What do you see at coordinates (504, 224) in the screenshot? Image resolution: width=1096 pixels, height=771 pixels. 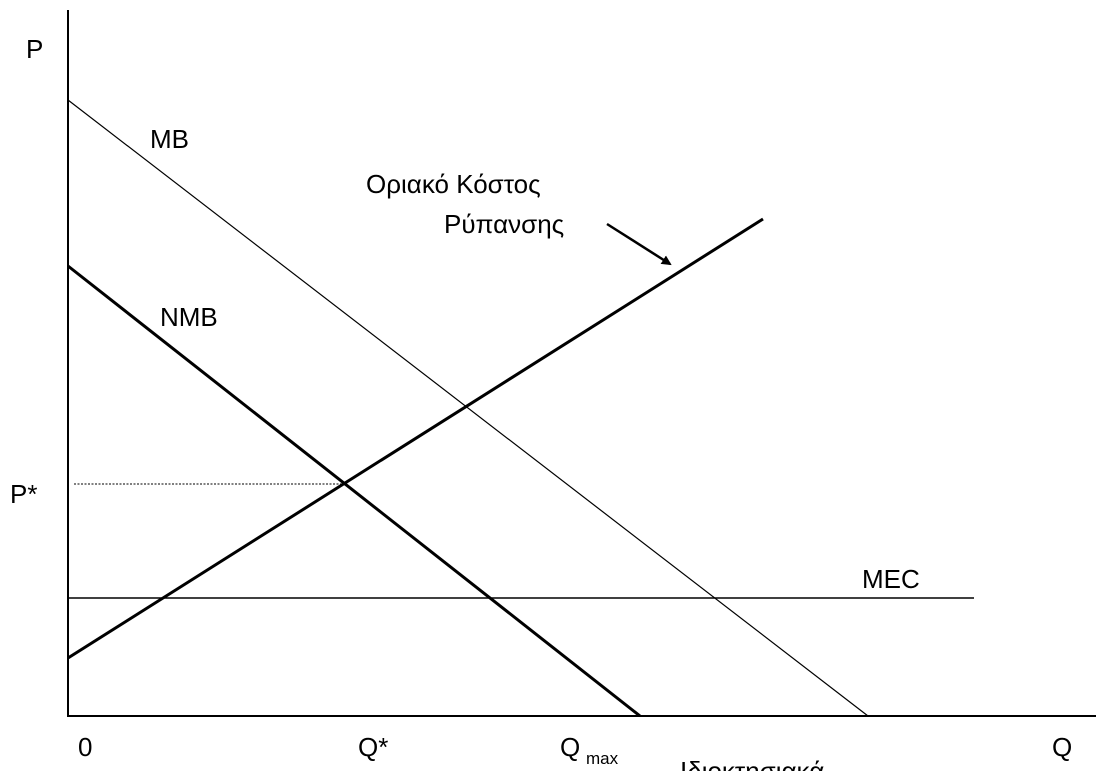 I see `cost-label: Ρύπανσης` at bounding box center [504, 224].